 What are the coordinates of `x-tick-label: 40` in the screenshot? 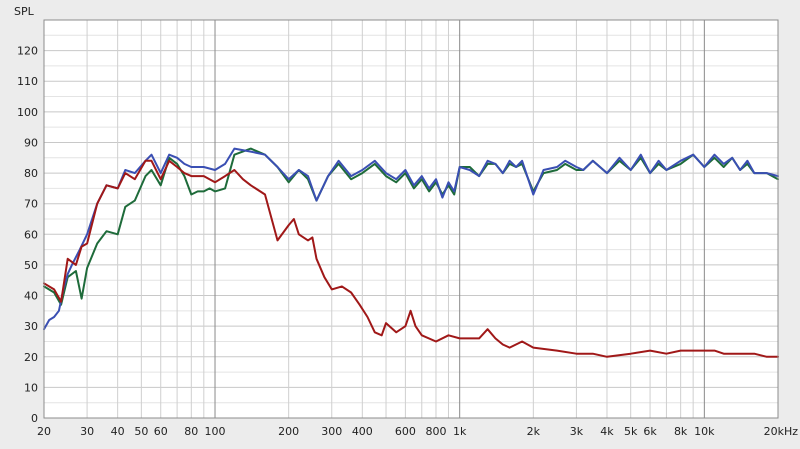 It's located at (118, 431).